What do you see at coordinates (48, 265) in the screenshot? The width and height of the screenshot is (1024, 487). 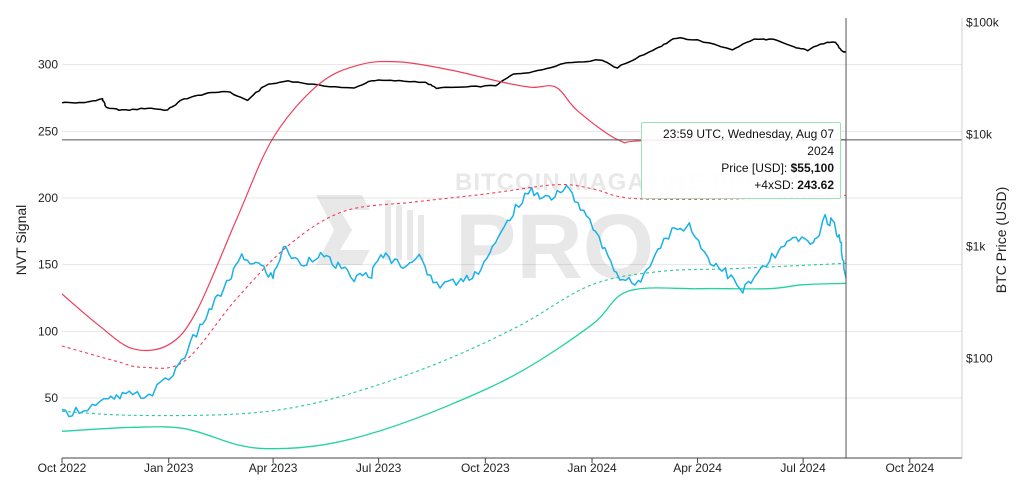 I see `y-left-tick-label: 150` at bounding box center [48, 265].